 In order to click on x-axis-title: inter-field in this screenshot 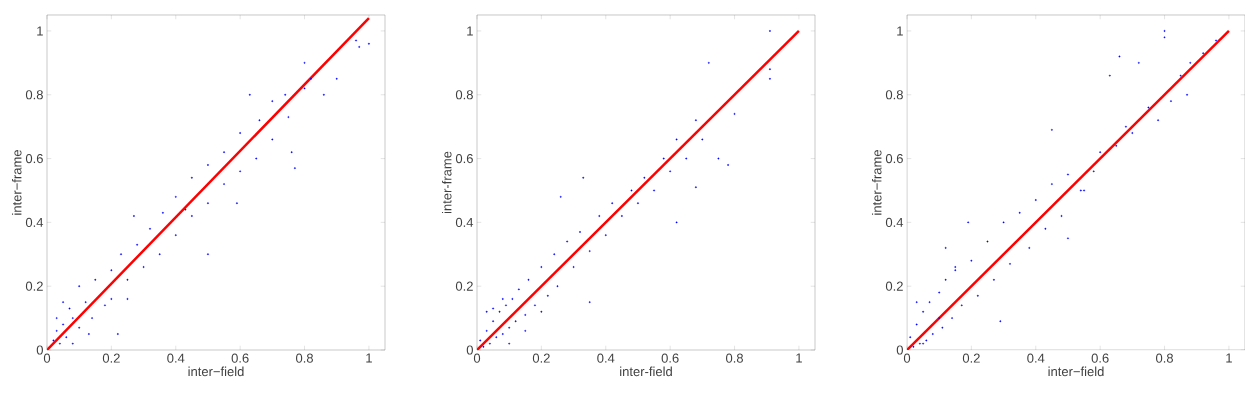, I will do `click(646, 371)`.